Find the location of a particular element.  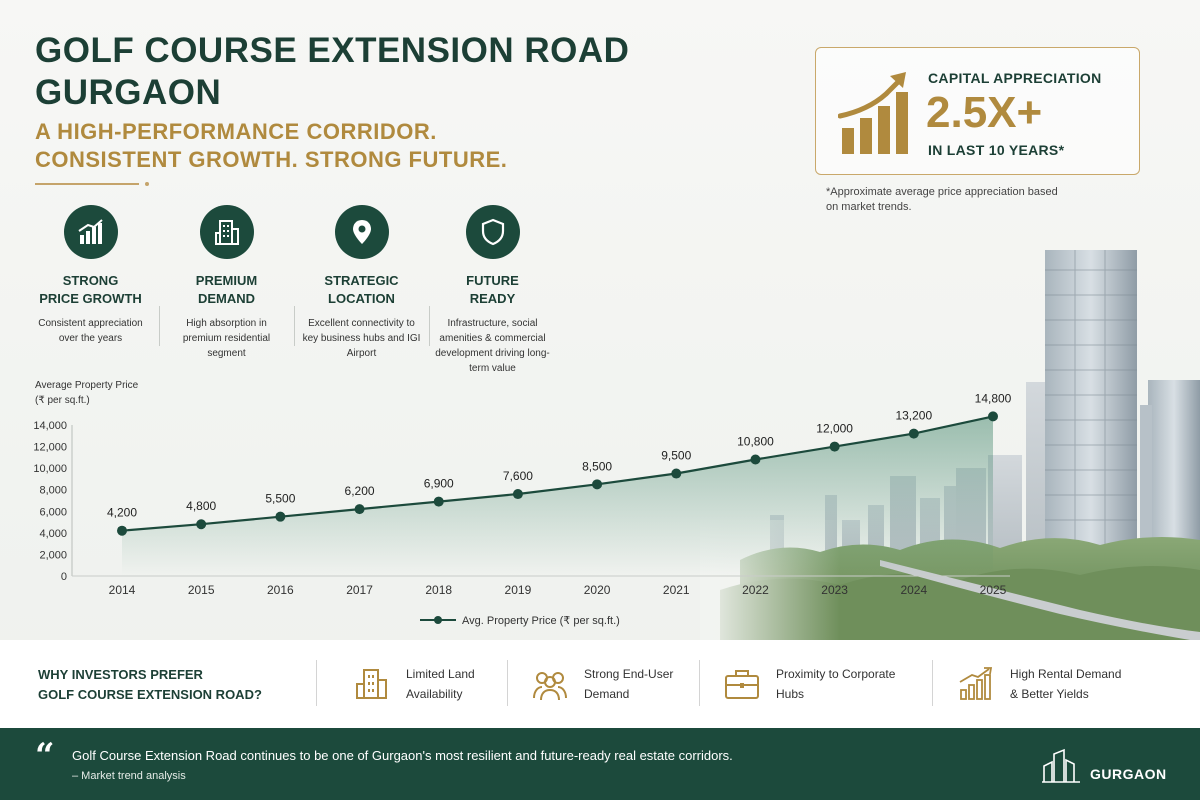

y-tick-label: 6,000 is located at coordinates (53, 512).